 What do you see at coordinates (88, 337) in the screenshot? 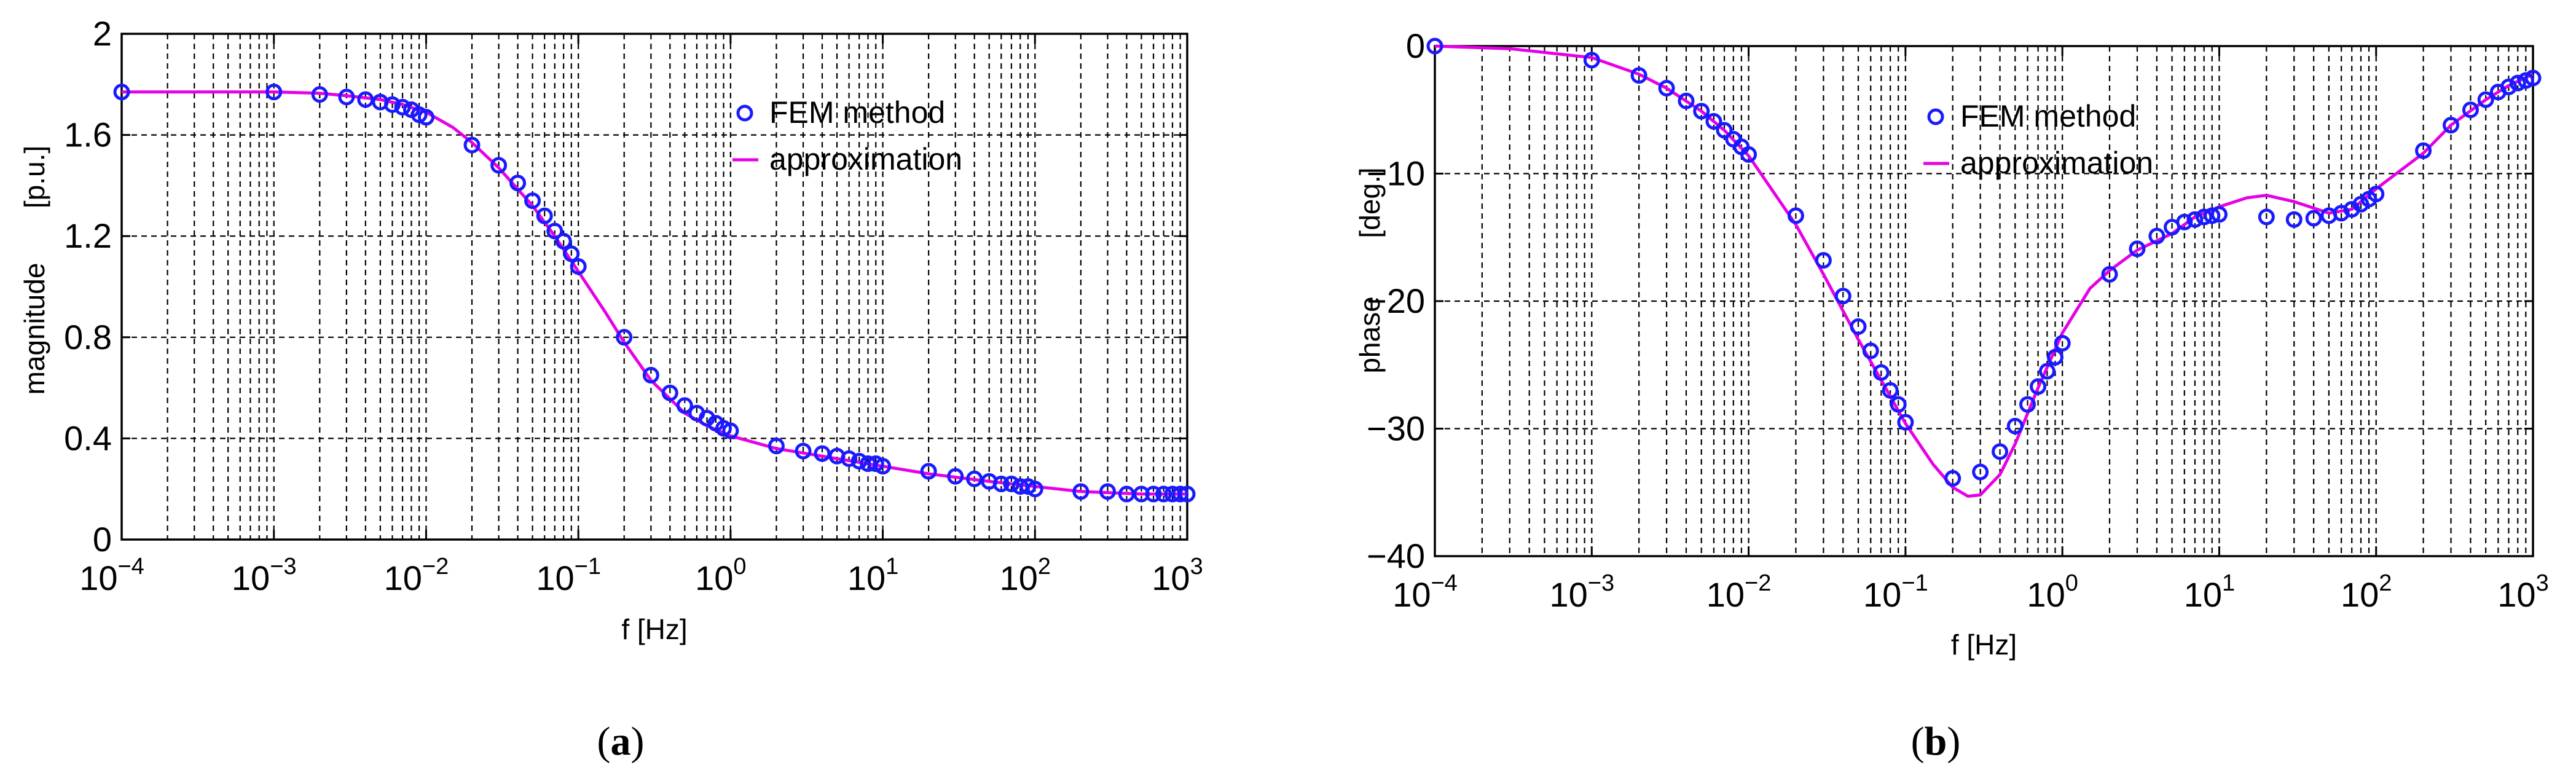
I see `y-tick-label: 0.8` at bounding box center [88, 337].